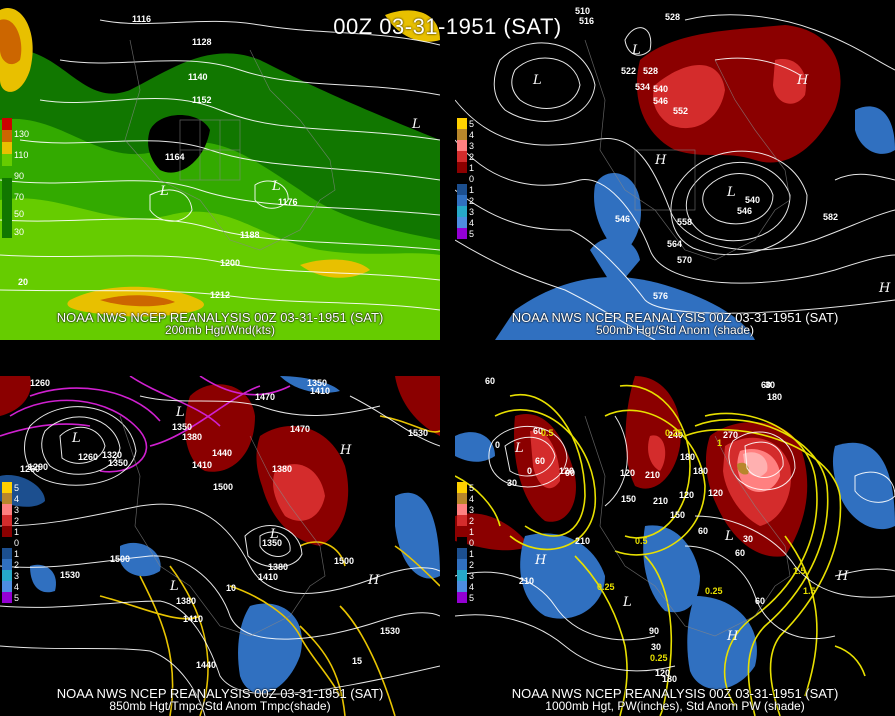  Describe the element at coordinates (447, 26) in the screenshot. I see `main-title: 00Z 03-31-1951 (SAT)` at that location.